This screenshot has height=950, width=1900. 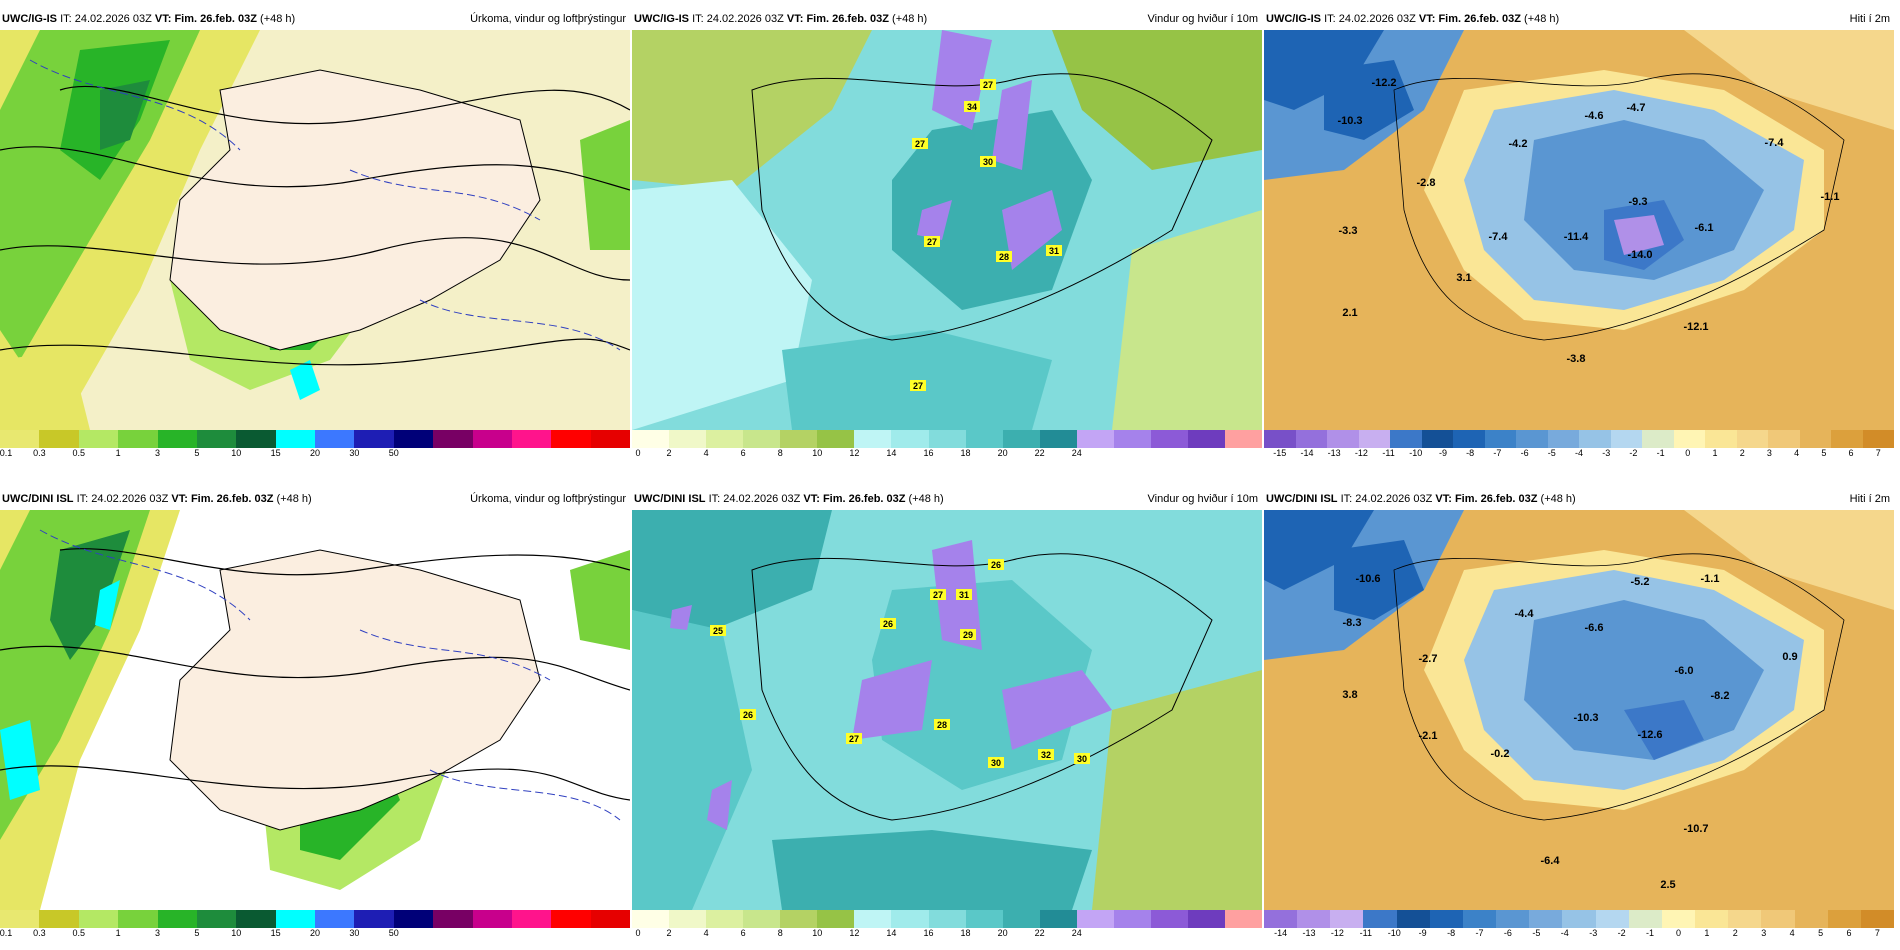 I want to click on colorbar-tick-label: -4, so click(x=1564, y=933).